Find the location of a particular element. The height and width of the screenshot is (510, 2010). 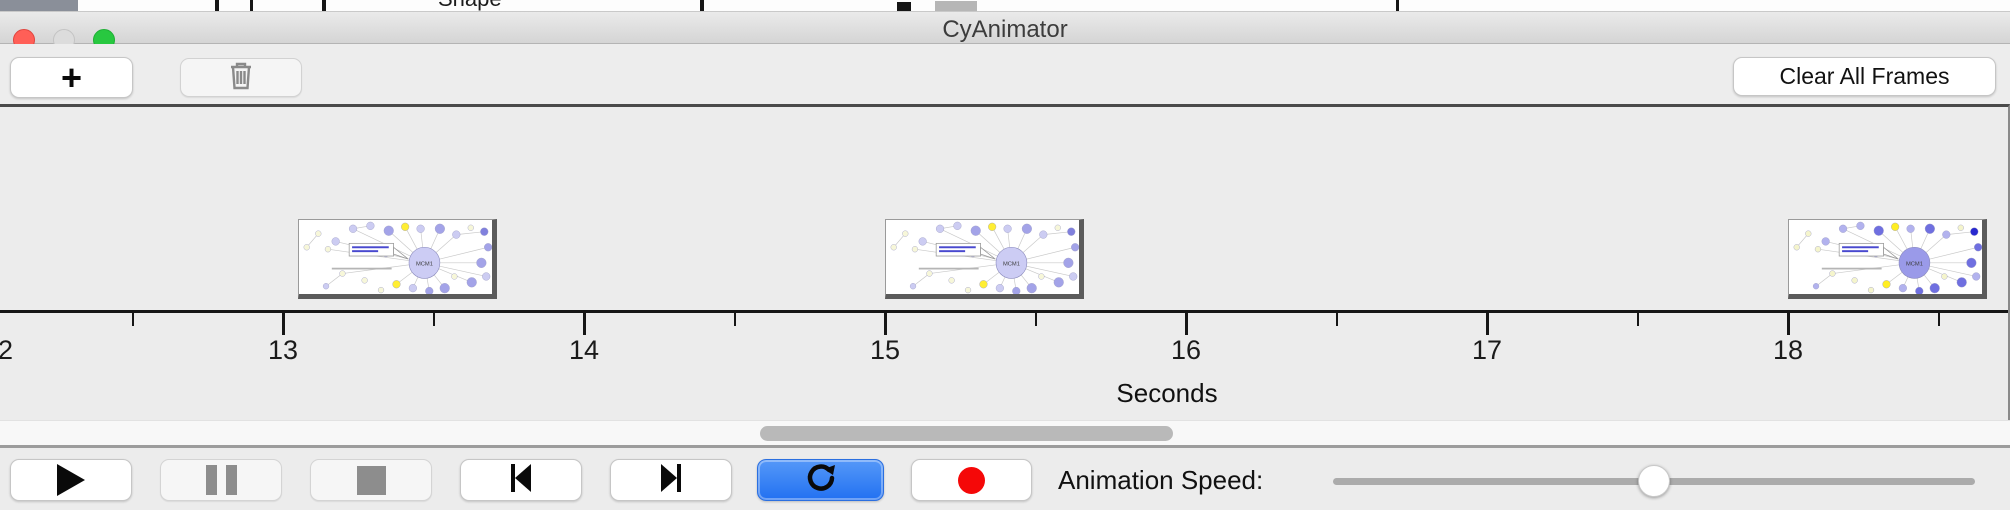

skip-to-end-button is located at coordinates (671, 480).